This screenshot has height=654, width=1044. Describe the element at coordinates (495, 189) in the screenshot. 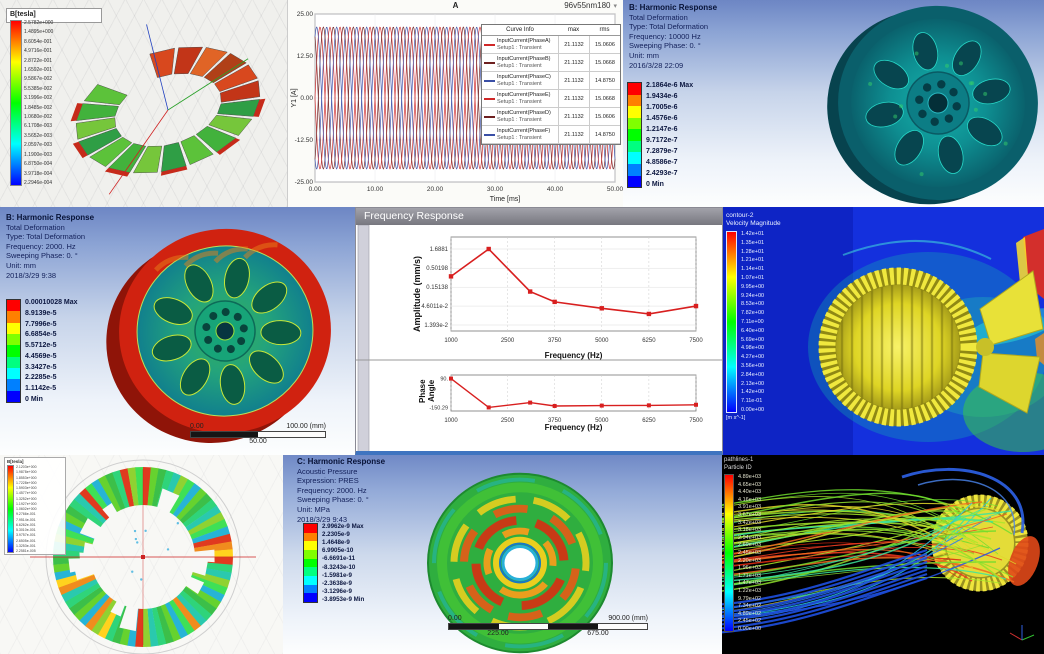

I see `svg-text: 30.00` at that location.